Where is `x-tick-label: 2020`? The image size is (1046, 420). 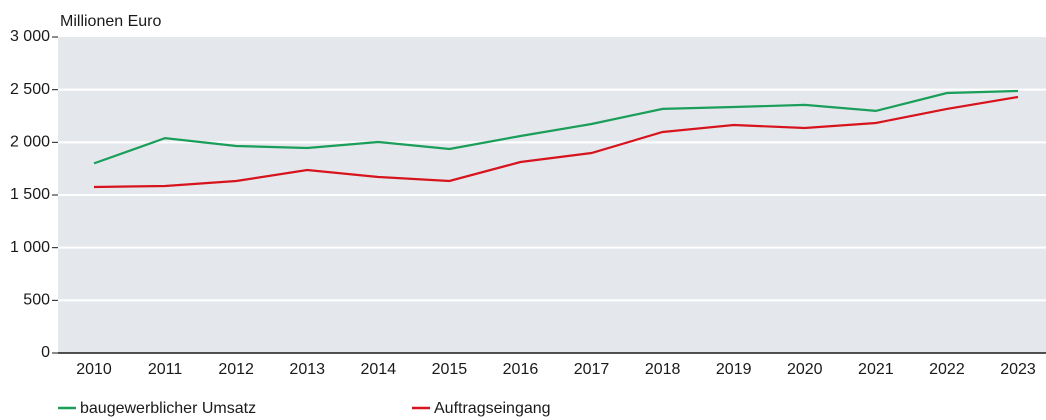
x-tick-label: 2020 is located at coordinates (805, 369).